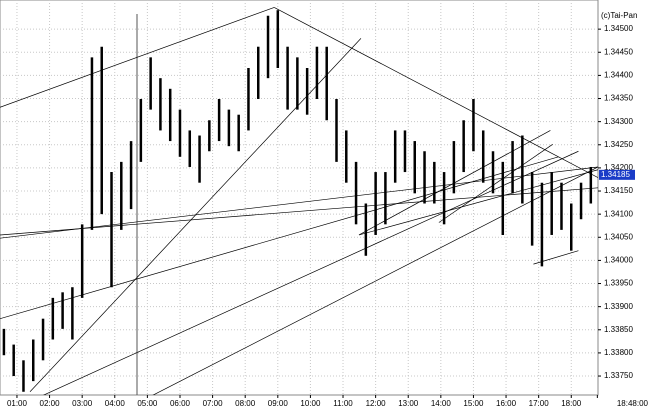 The width and height of the screenshot is (650, 413). Describe the element at coordinates (618, 144) in the screenshot. I see `y-tick-label: 1.34250` at that location.